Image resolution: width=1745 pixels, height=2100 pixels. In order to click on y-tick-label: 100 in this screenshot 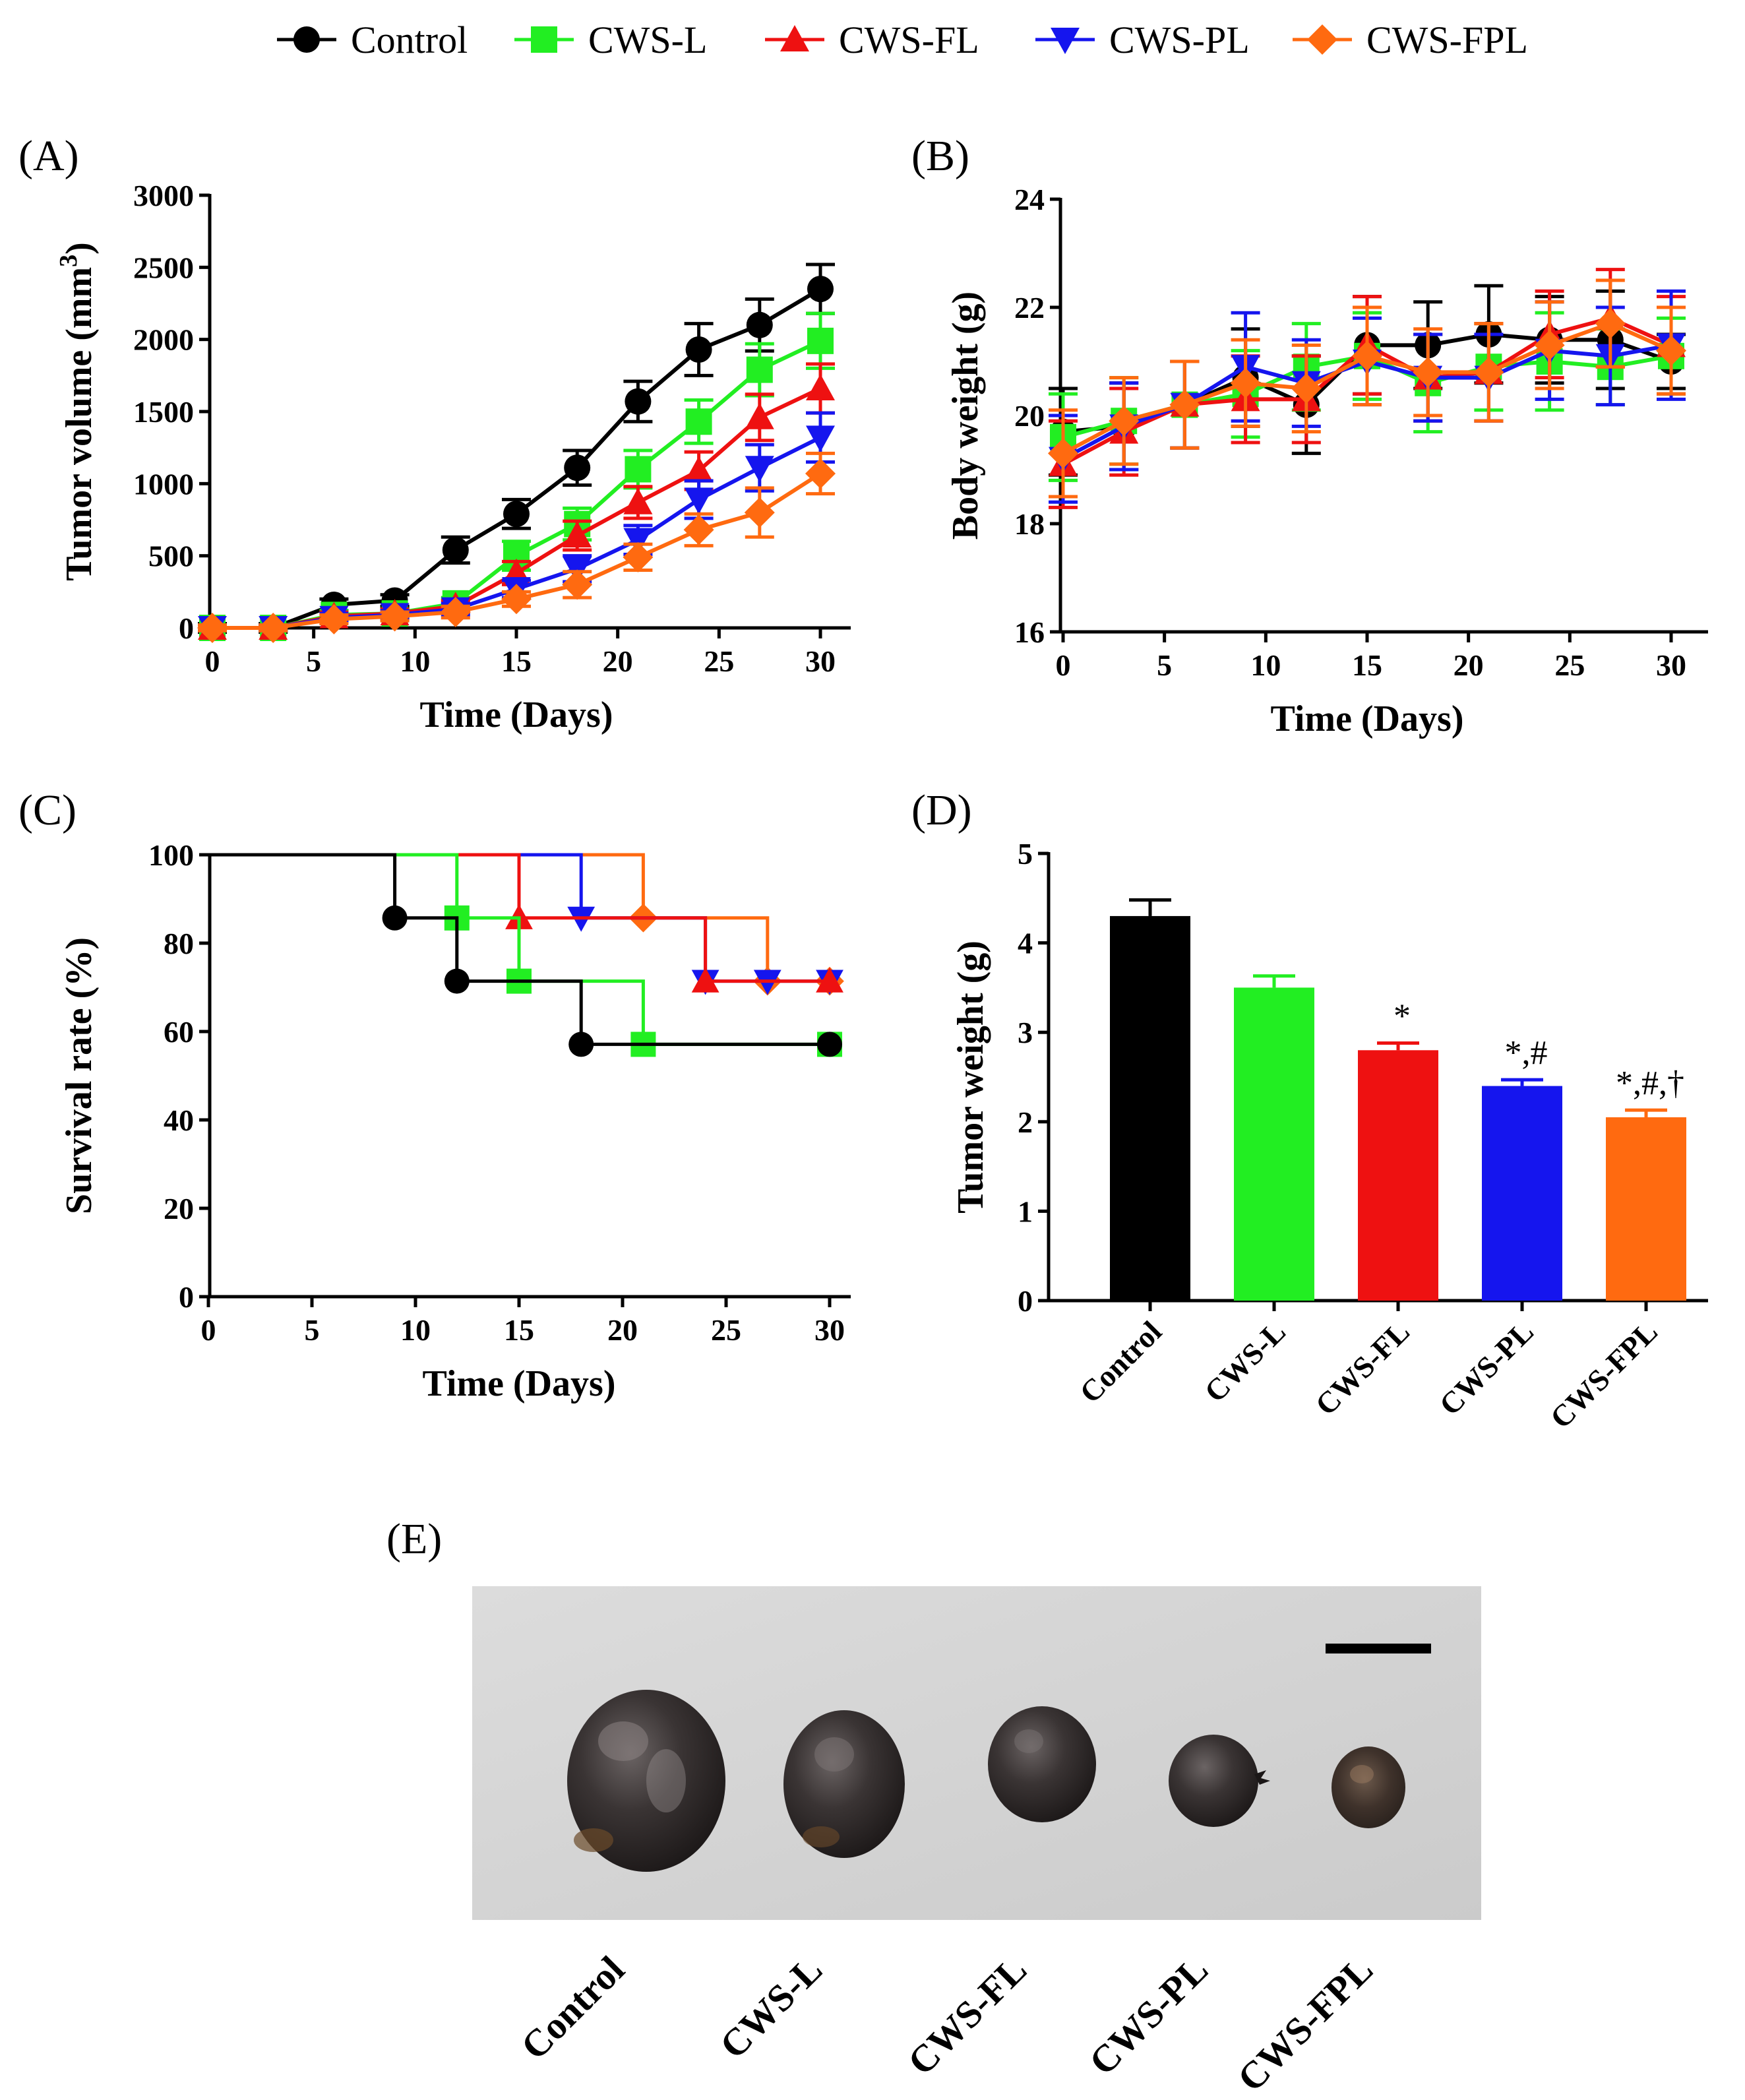, I will do `click(171, 855)`.